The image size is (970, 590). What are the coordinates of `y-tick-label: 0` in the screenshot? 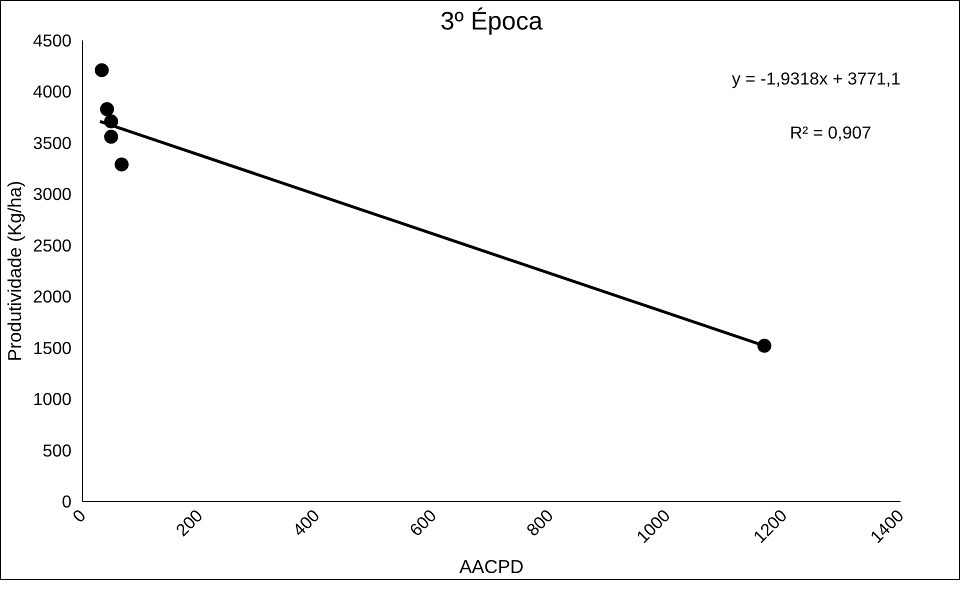 It's located at (67, 502).